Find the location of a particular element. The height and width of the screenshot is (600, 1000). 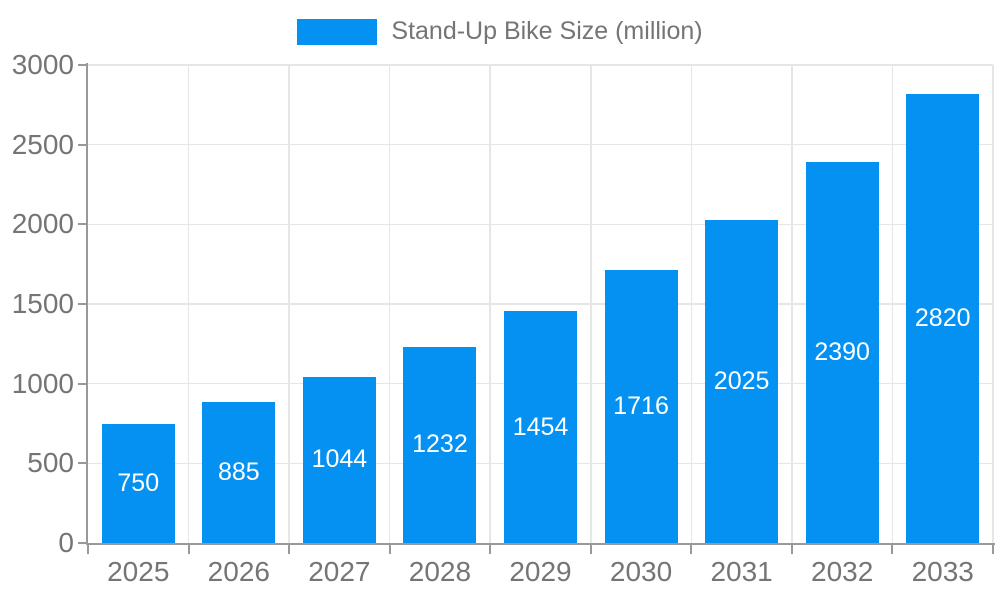

y-tick-label: 500 is located at coordinates (50, 463).